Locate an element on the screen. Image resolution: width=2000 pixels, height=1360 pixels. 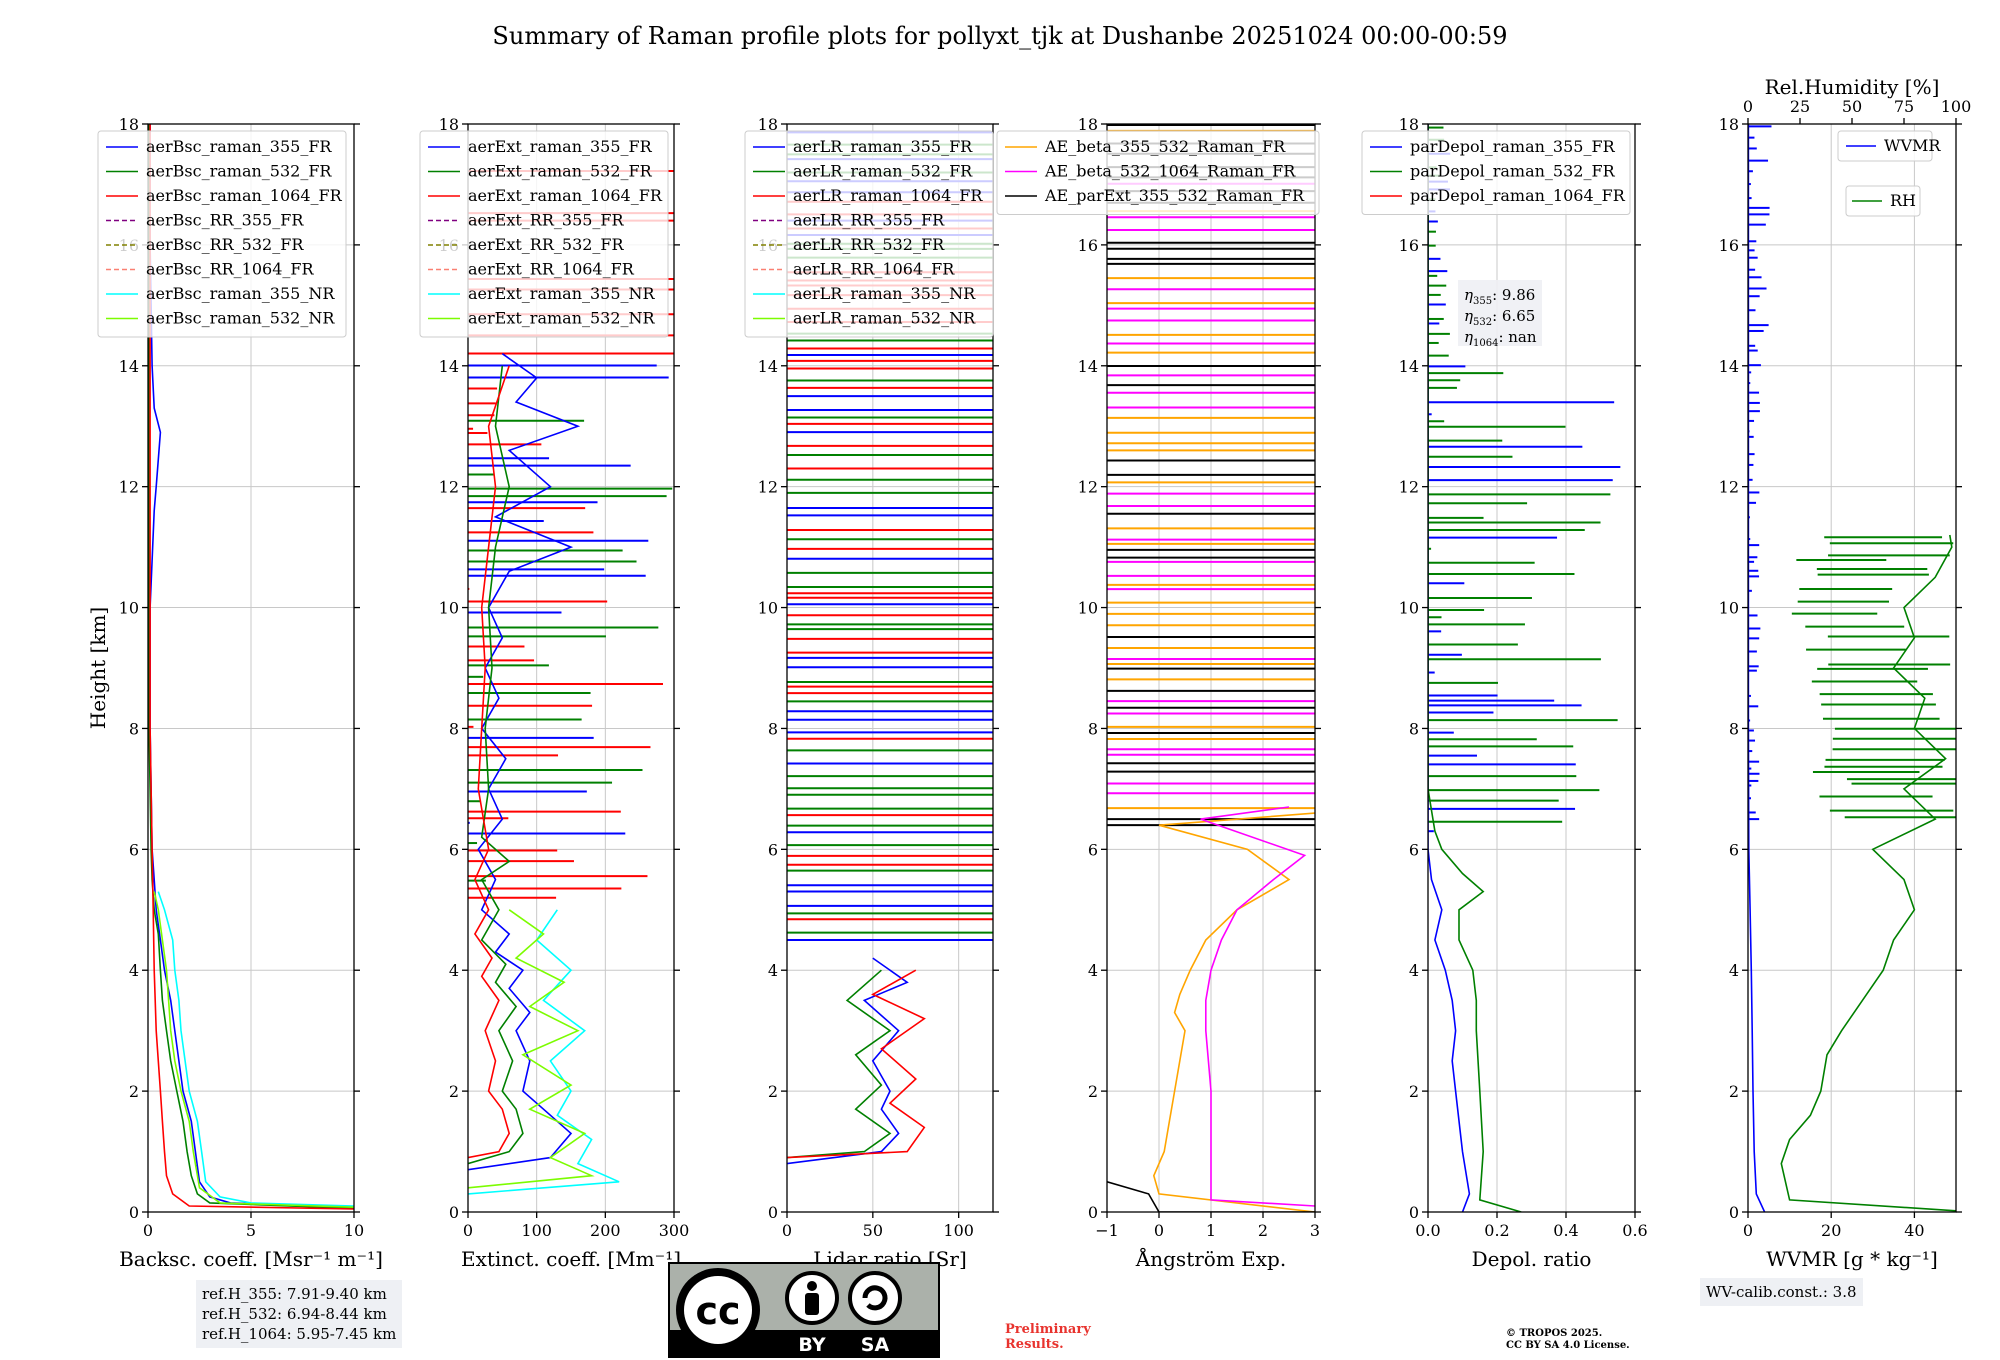
eta-subscript: 1064 is located at coordinates (1485, 343).